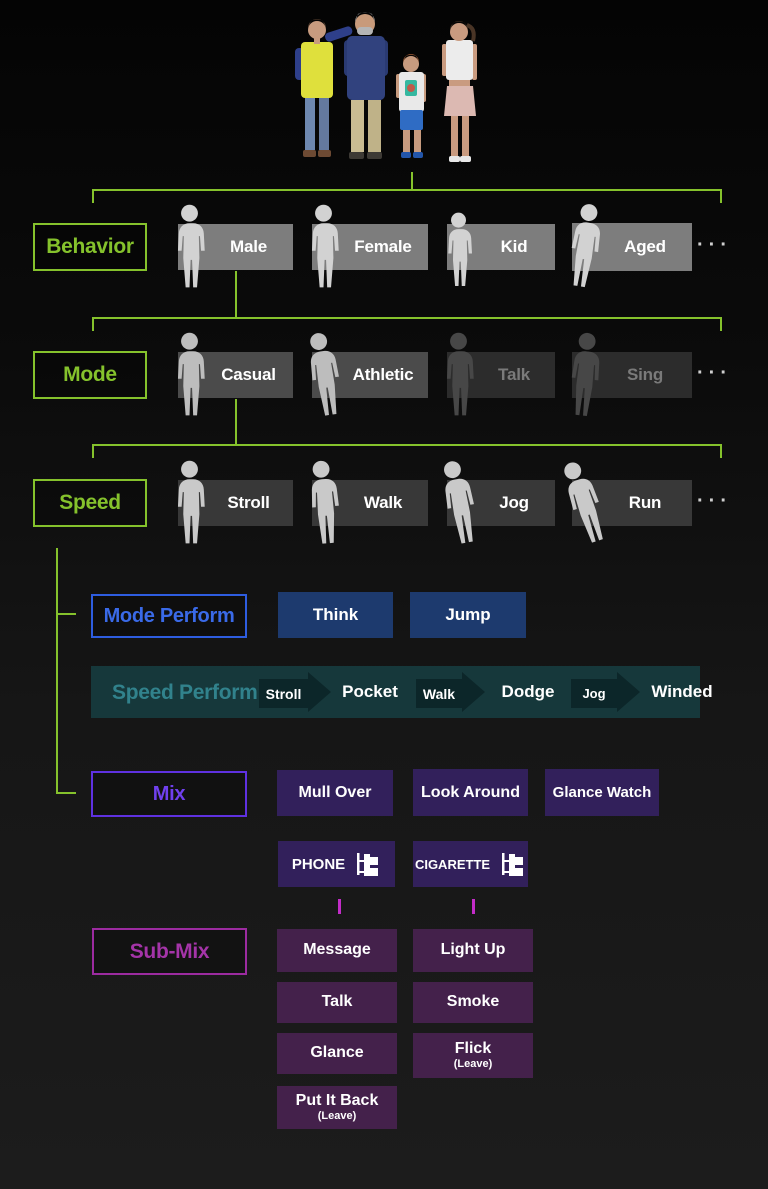  I want to click on submix-flick-label: Flick, so click(473, 1048).